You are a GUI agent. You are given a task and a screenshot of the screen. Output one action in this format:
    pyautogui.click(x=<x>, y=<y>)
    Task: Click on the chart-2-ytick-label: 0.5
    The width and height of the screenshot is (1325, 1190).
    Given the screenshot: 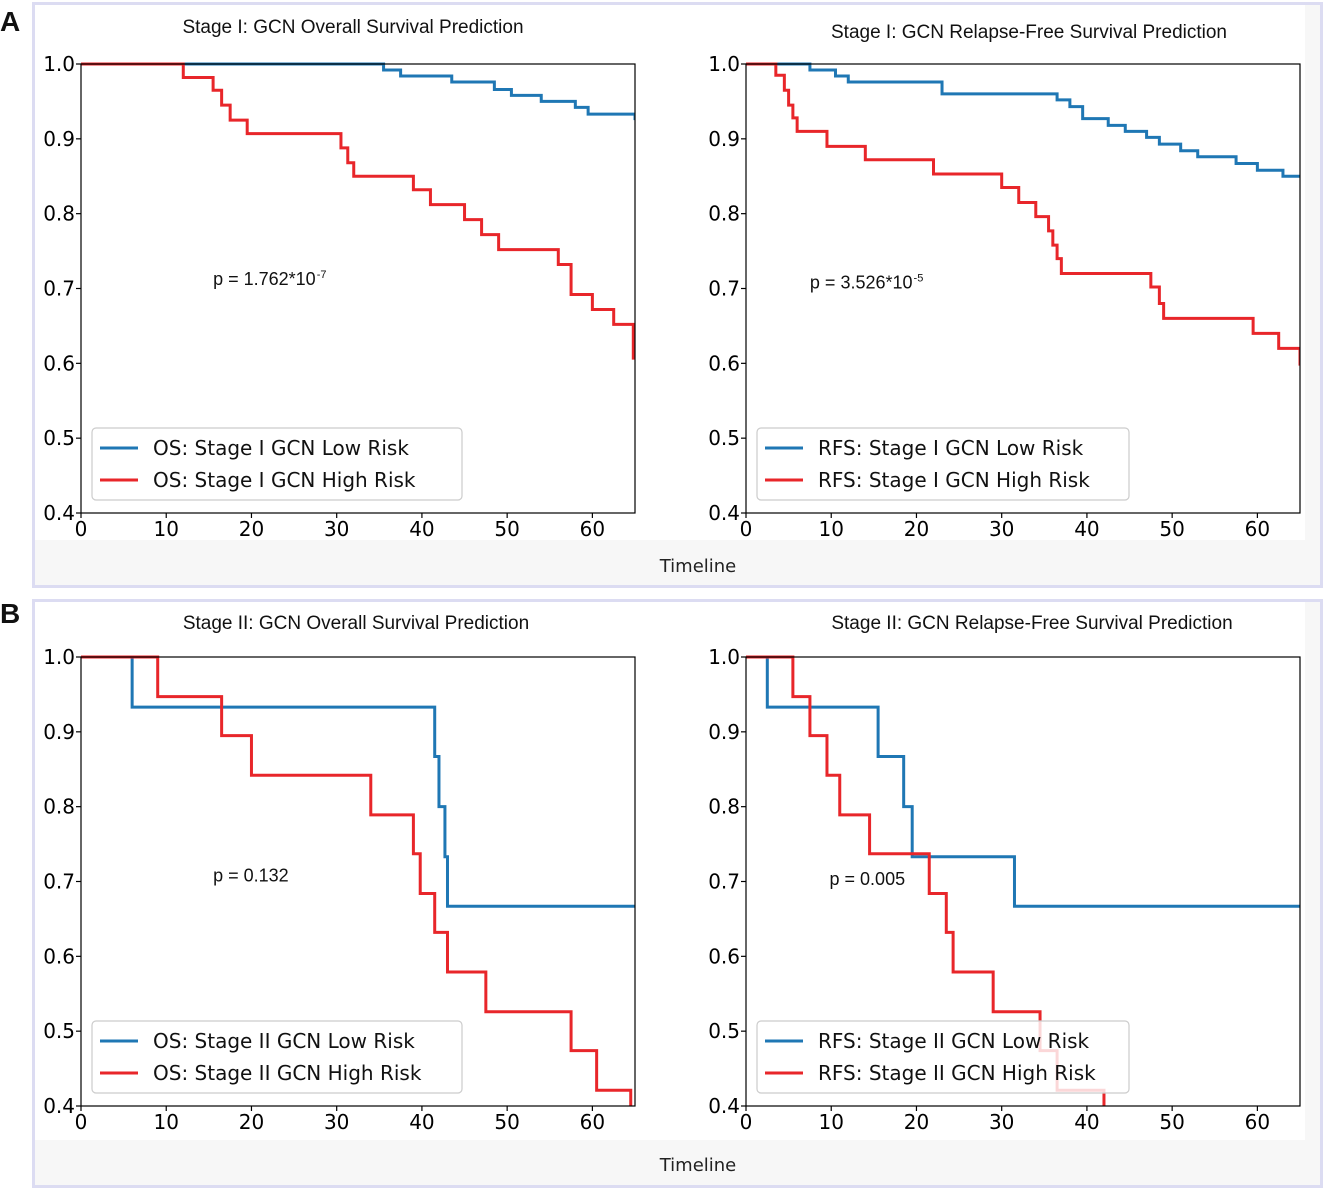 What is the action you would take?
    pyautogui.click(x=724, y=438)
    